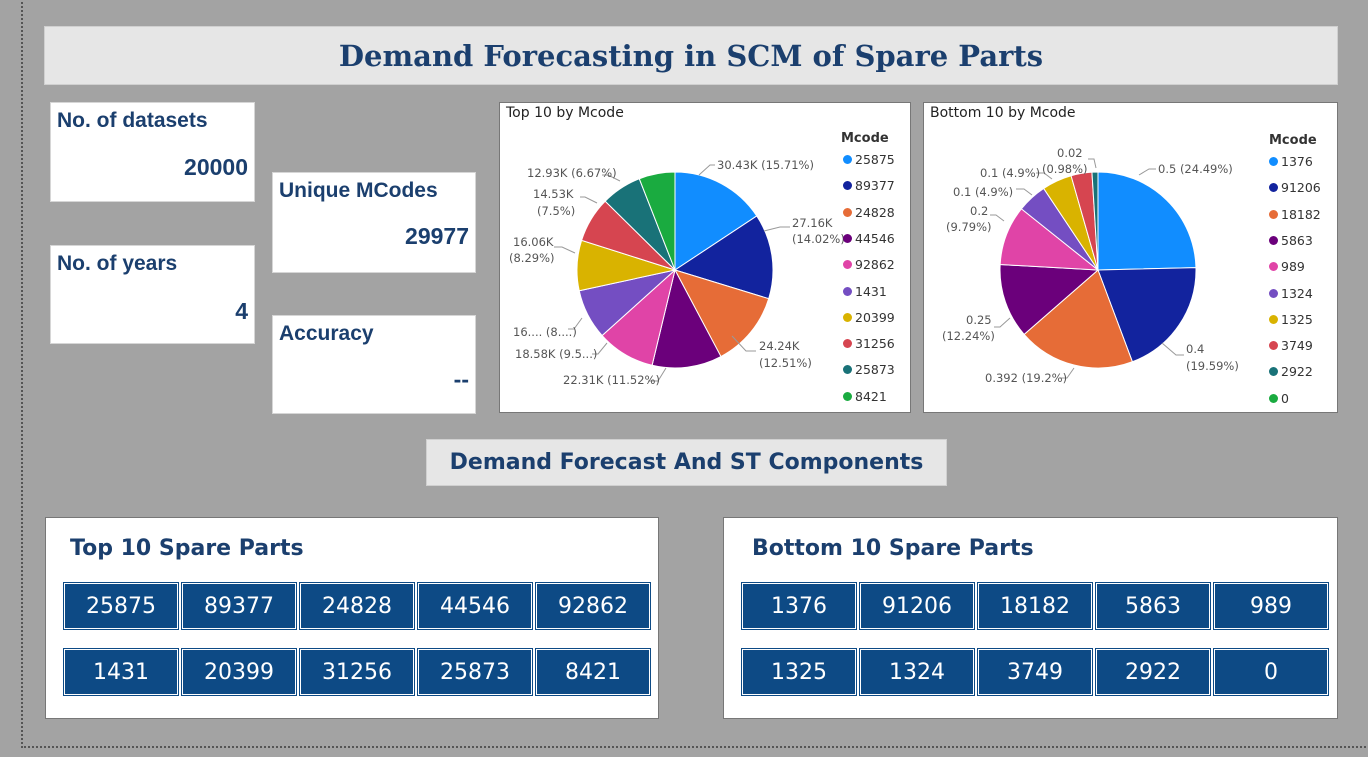  Describe the element at coordinates (593, 672) in the screenshot. I see `top10-part-cell: 8421` at that location.